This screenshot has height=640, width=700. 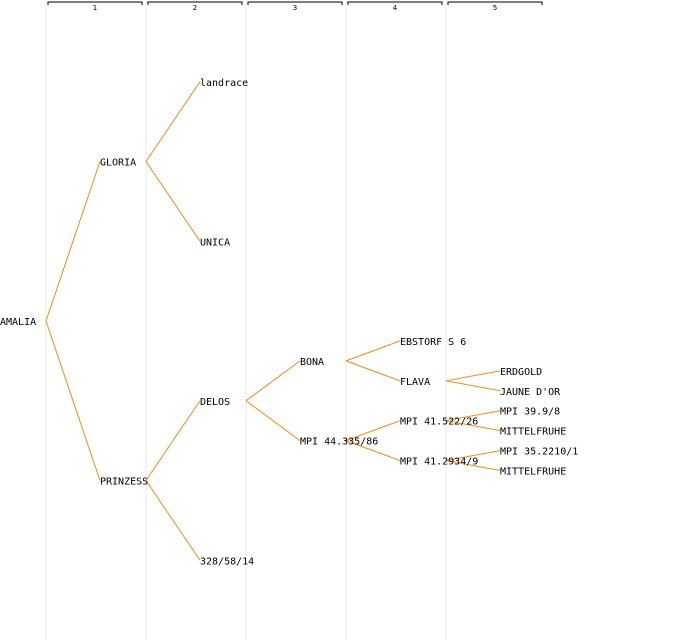 I want to click on node-delos: DELOS, so click(x=215, y=402).